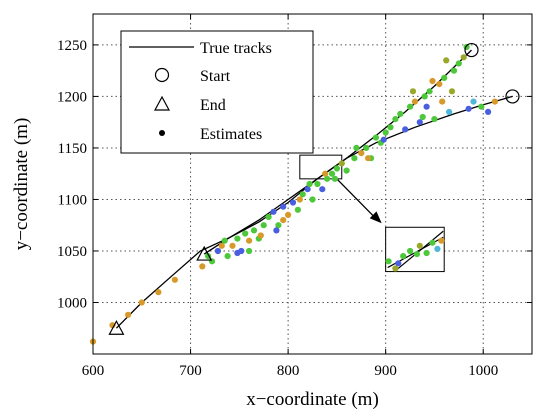 The image size is (550, 417). Describe the element at coordinates (217, 92) in the screenshot. I see `legend: True tracks Start End Estimates` at that location.